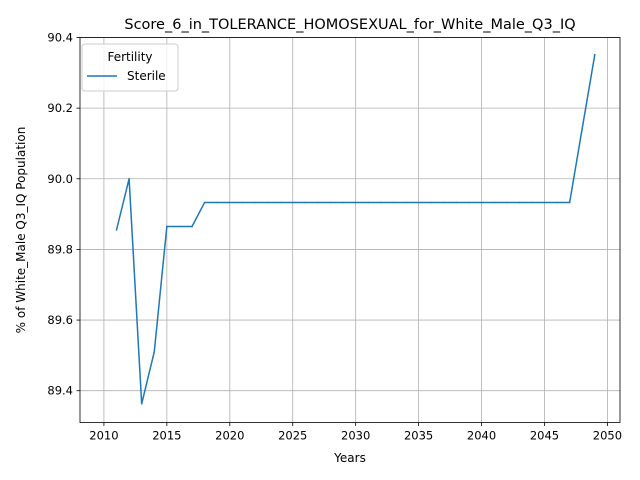  I want to click on y-tick-label: 89.4, so click(60, 391).